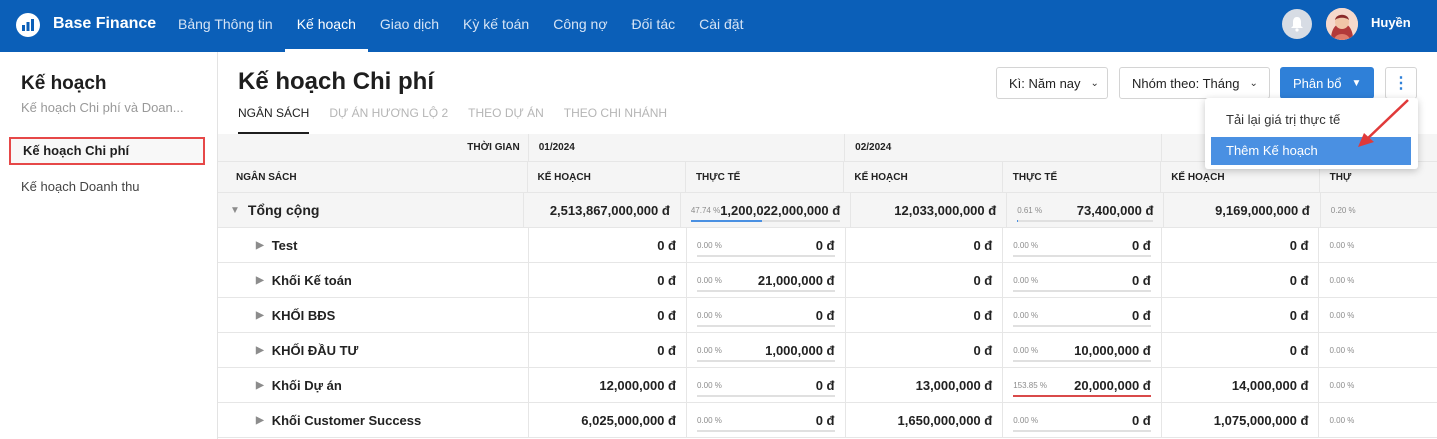 The image size is (1437, 439). What do you see at coordinates (766, 280) in the screenshot?
I see `actual-cell: 0.00 % 21,000,000 đ` at bounding box center [766, 280].